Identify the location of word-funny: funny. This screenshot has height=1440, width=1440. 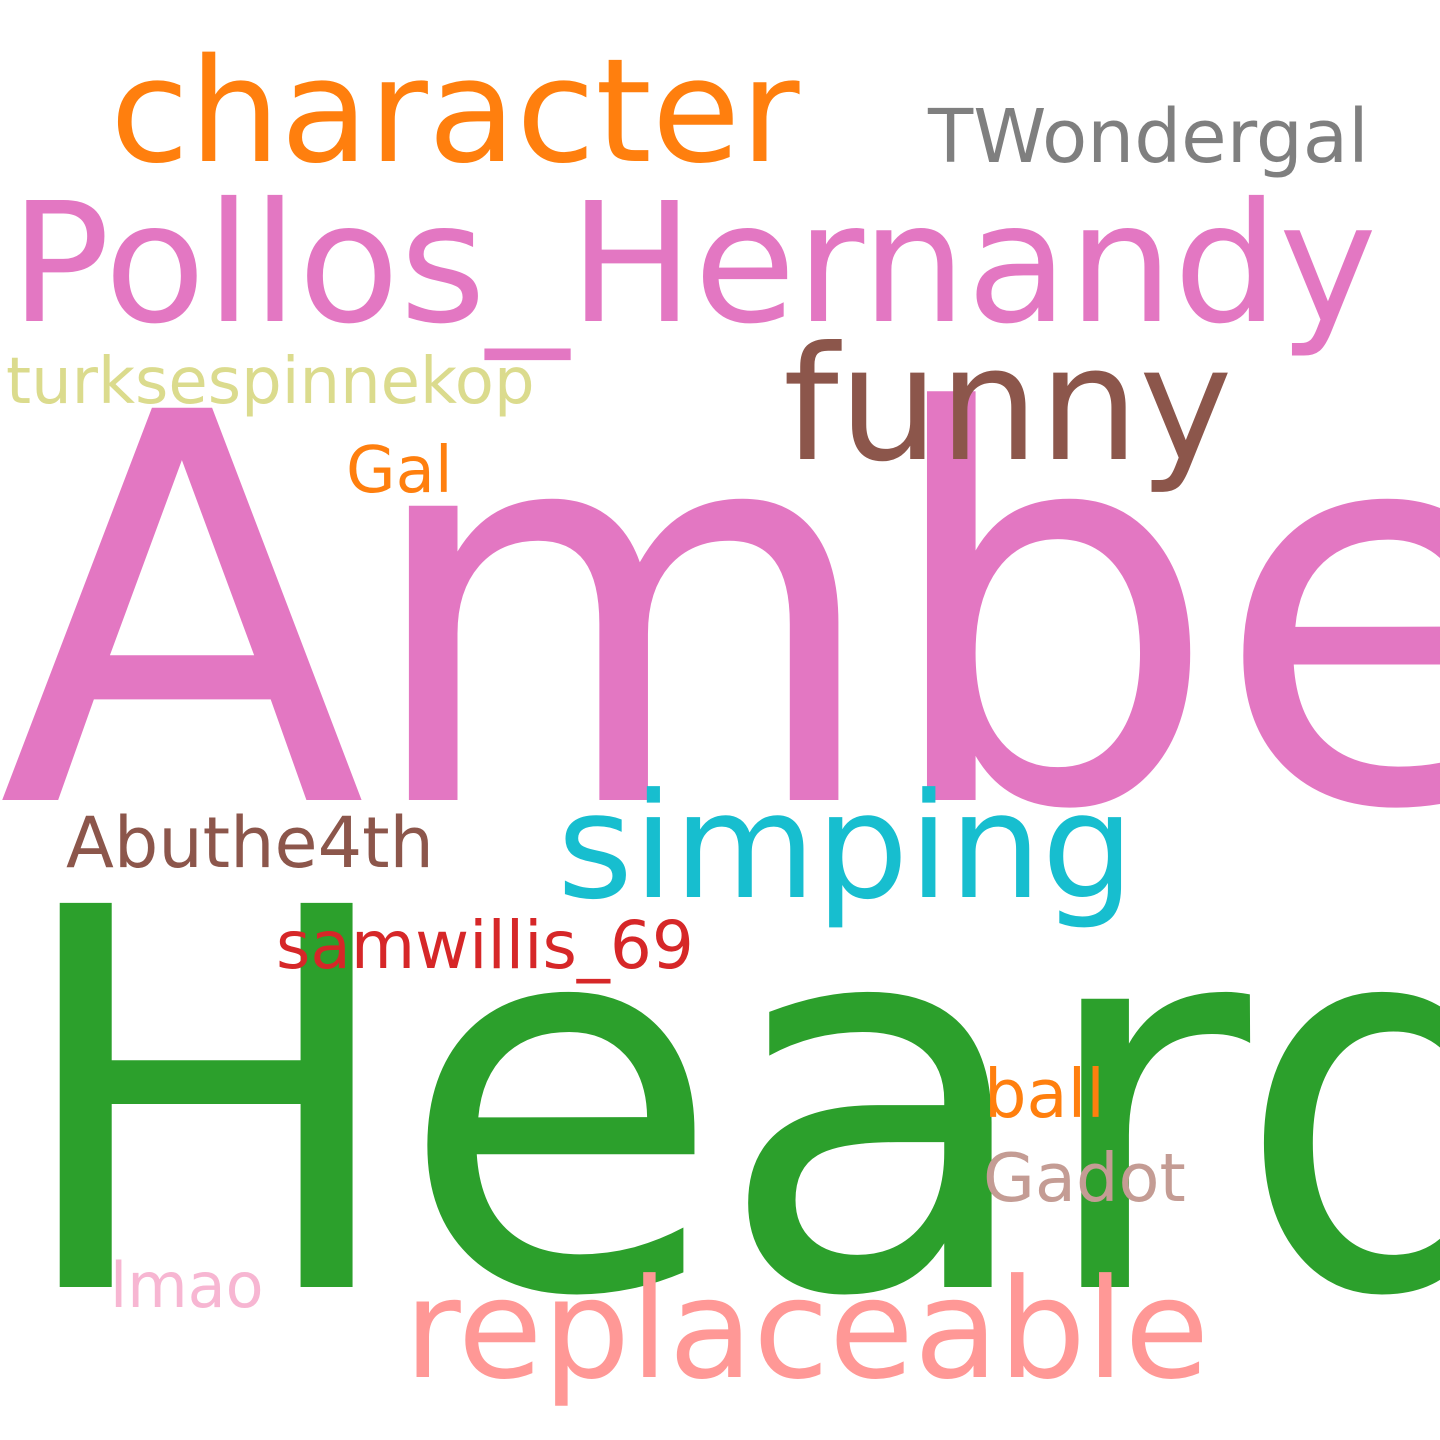
(1008, 405).